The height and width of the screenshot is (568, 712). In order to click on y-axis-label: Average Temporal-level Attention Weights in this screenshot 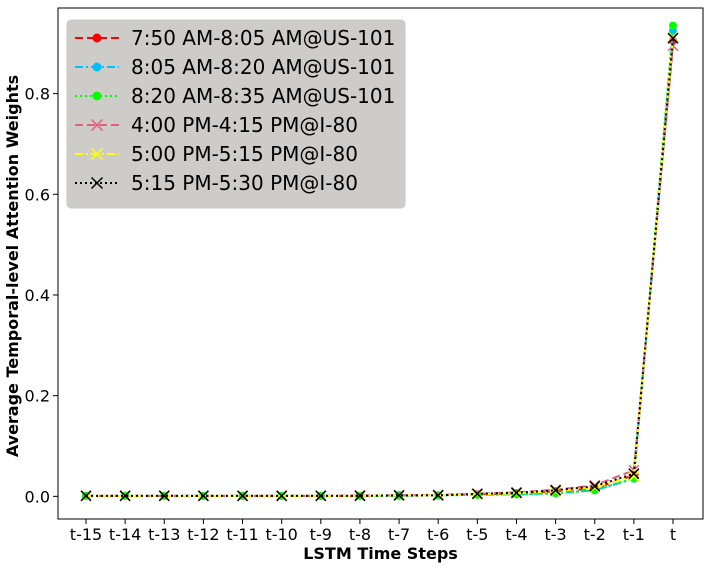, I will do `click(12, 266)`.